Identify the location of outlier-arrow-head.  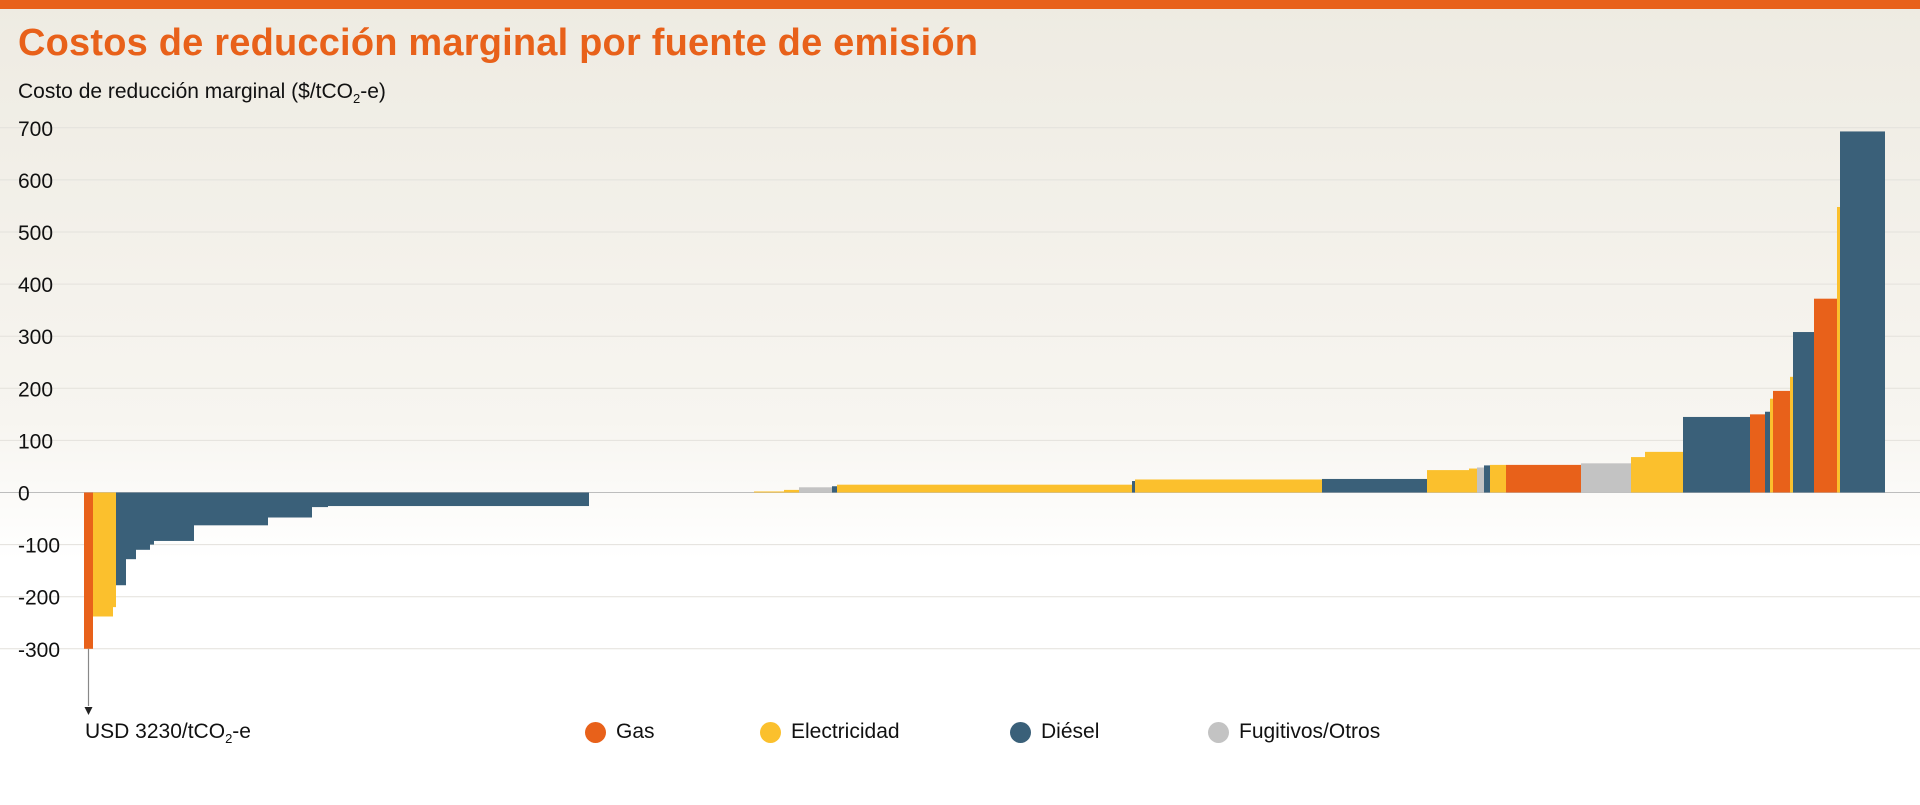
(88, 711).